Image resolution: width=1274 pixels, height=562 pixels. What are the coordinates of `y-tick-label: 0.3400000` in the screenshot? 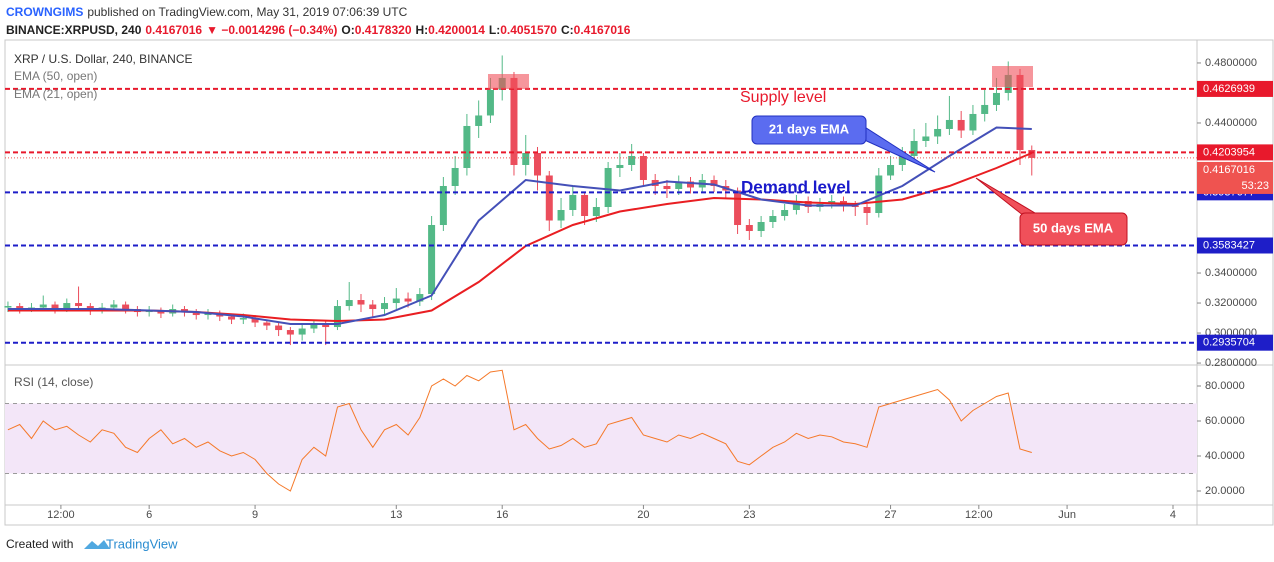 It's located at (1231, 273).